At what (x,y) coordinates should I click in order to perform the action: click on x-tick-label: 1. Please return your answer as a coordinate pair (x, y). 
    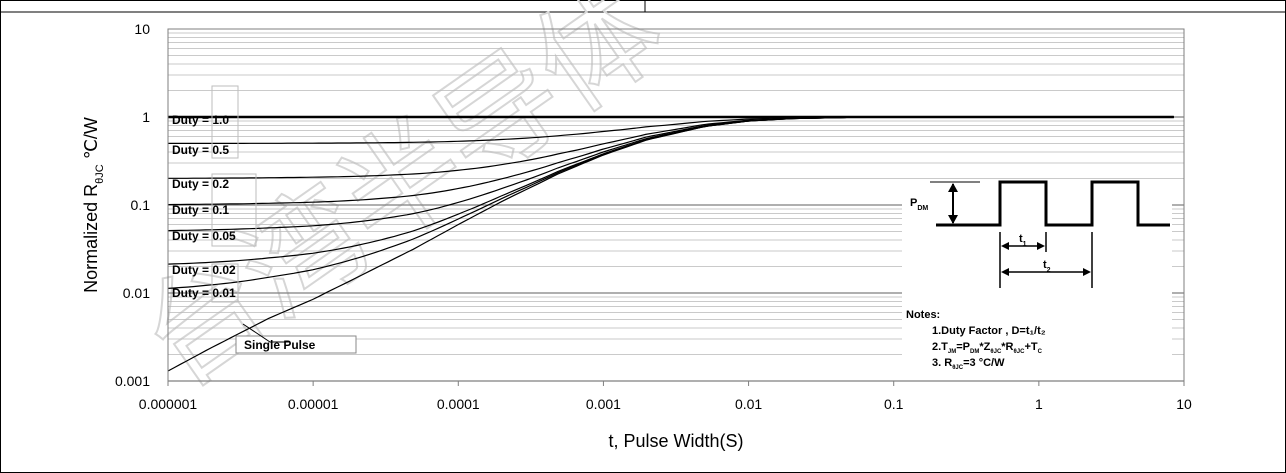
    Looking at the image, I should click on (1039, 404).